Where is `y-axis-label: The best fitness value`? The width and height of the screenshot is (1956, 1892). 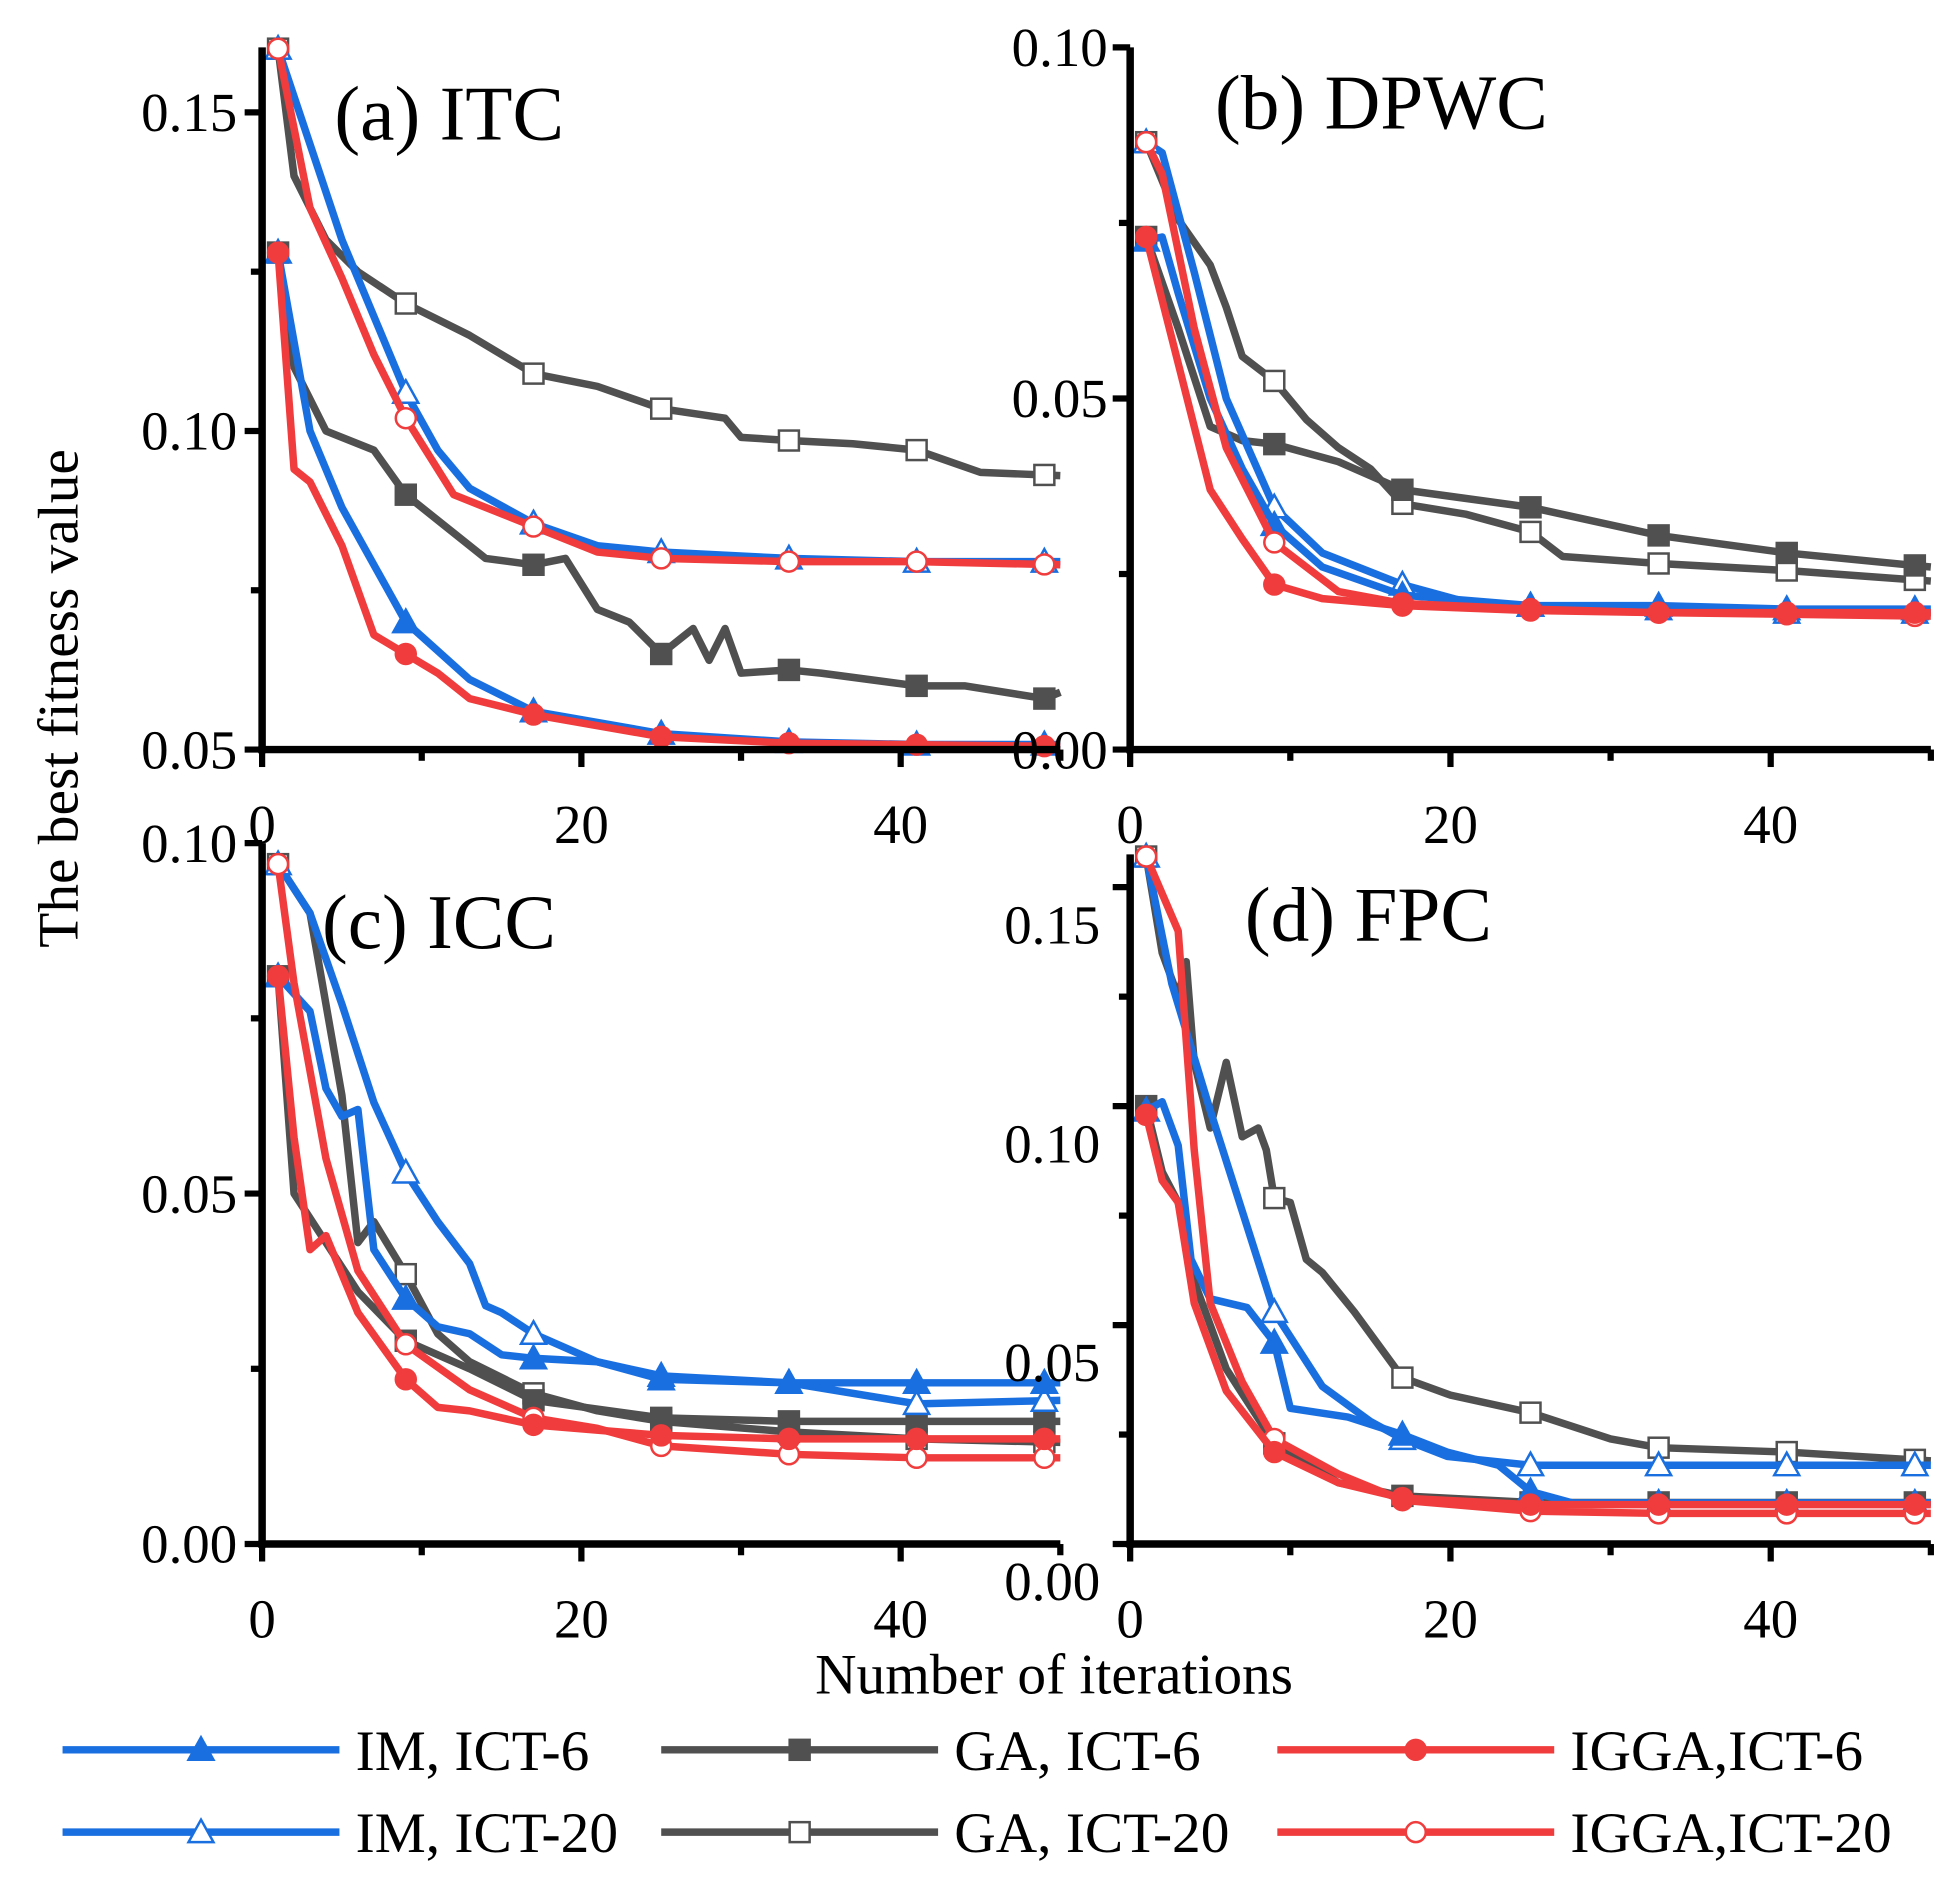 y-axis-label: The best fitness value is located at coordinates (59, 698).